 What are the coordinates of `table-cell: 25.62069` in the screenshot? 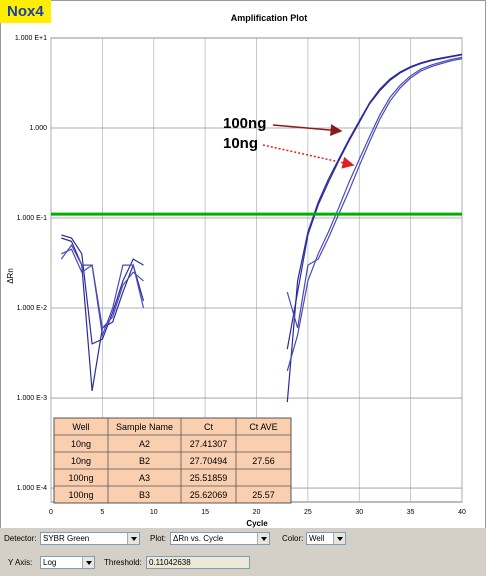 It's located at (209, 495).